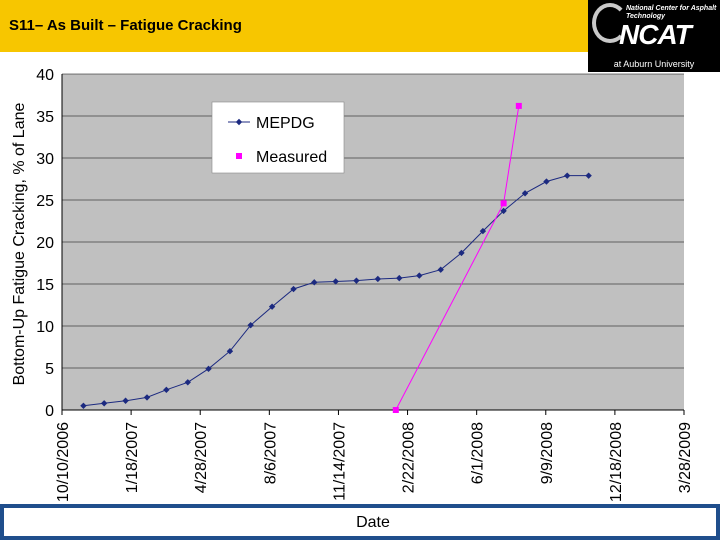 The width and height of the screenshot is (720, 540). I want to click on y-tick-label: 35, so click(45, 117).